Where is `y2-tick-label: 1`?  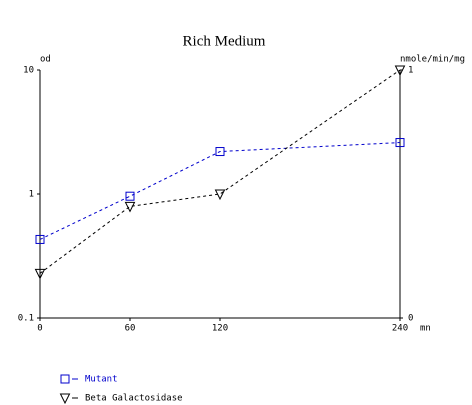
y2-tick-label: 1 is located at coordinates (410, 71).